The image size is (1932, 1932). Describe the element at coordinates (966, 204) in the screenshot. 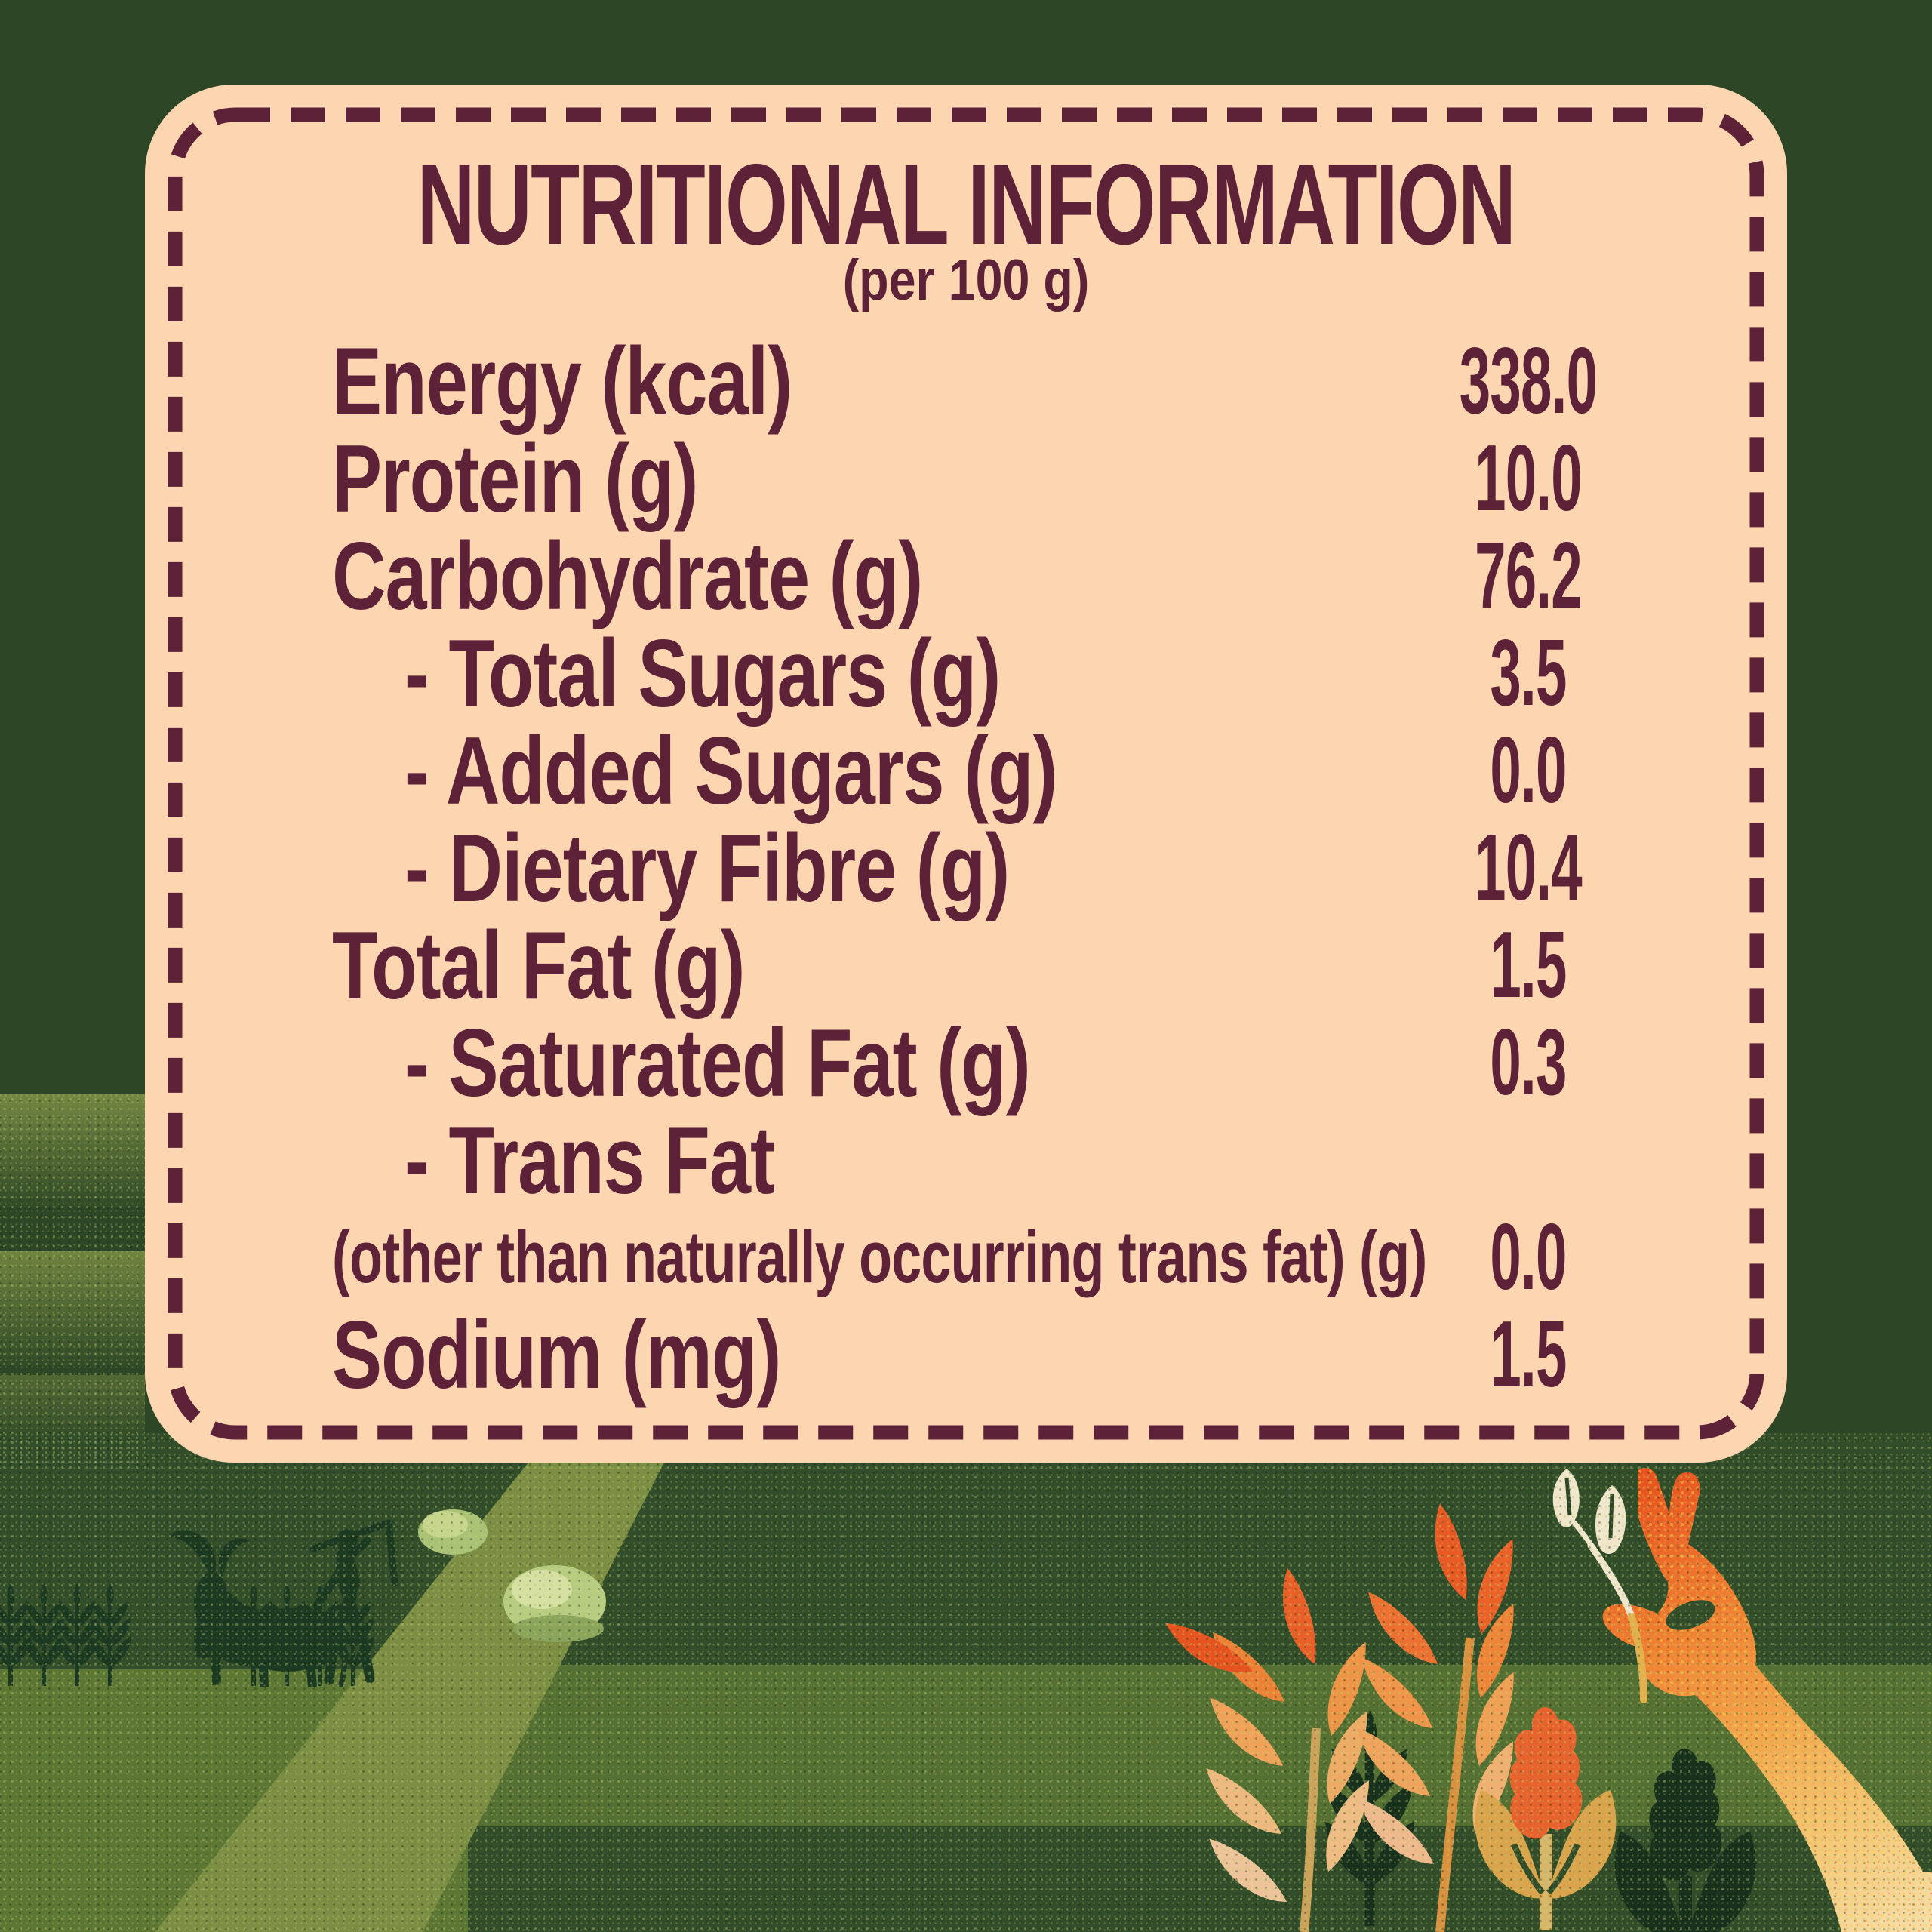

I see `panel-title: NUTRITIONAL INFORMATION` at that location.